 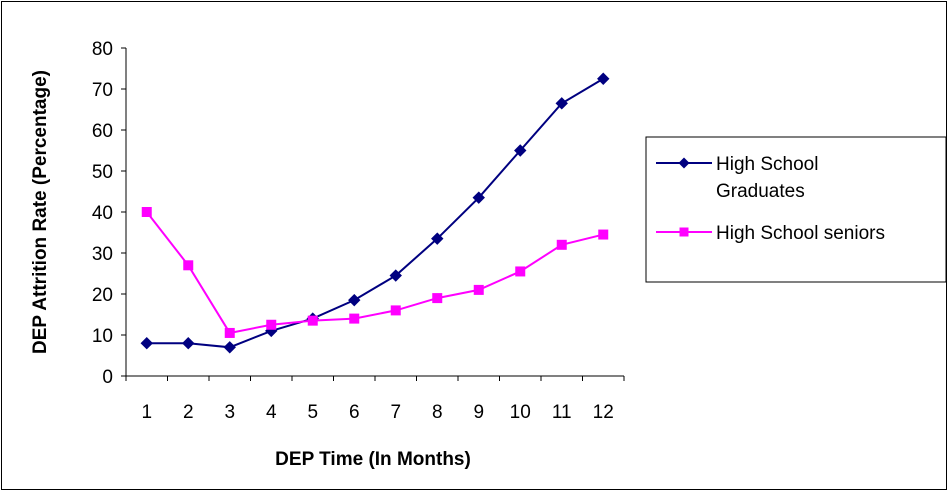 I want to click on y-tick-label: 20, so click(x=102, y=295).